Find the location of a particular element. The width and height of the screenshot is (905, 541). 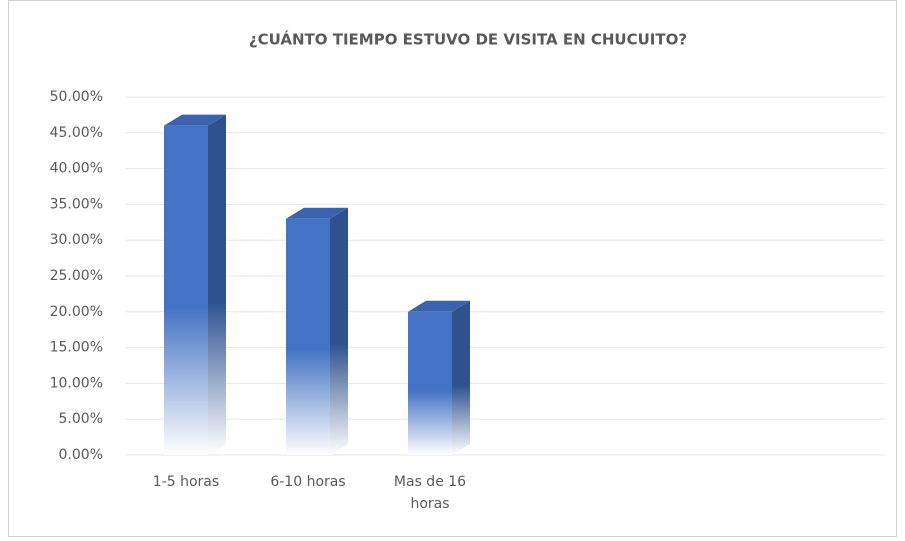

y-tick-label: 35.00% is located at coordinates (76, 204).